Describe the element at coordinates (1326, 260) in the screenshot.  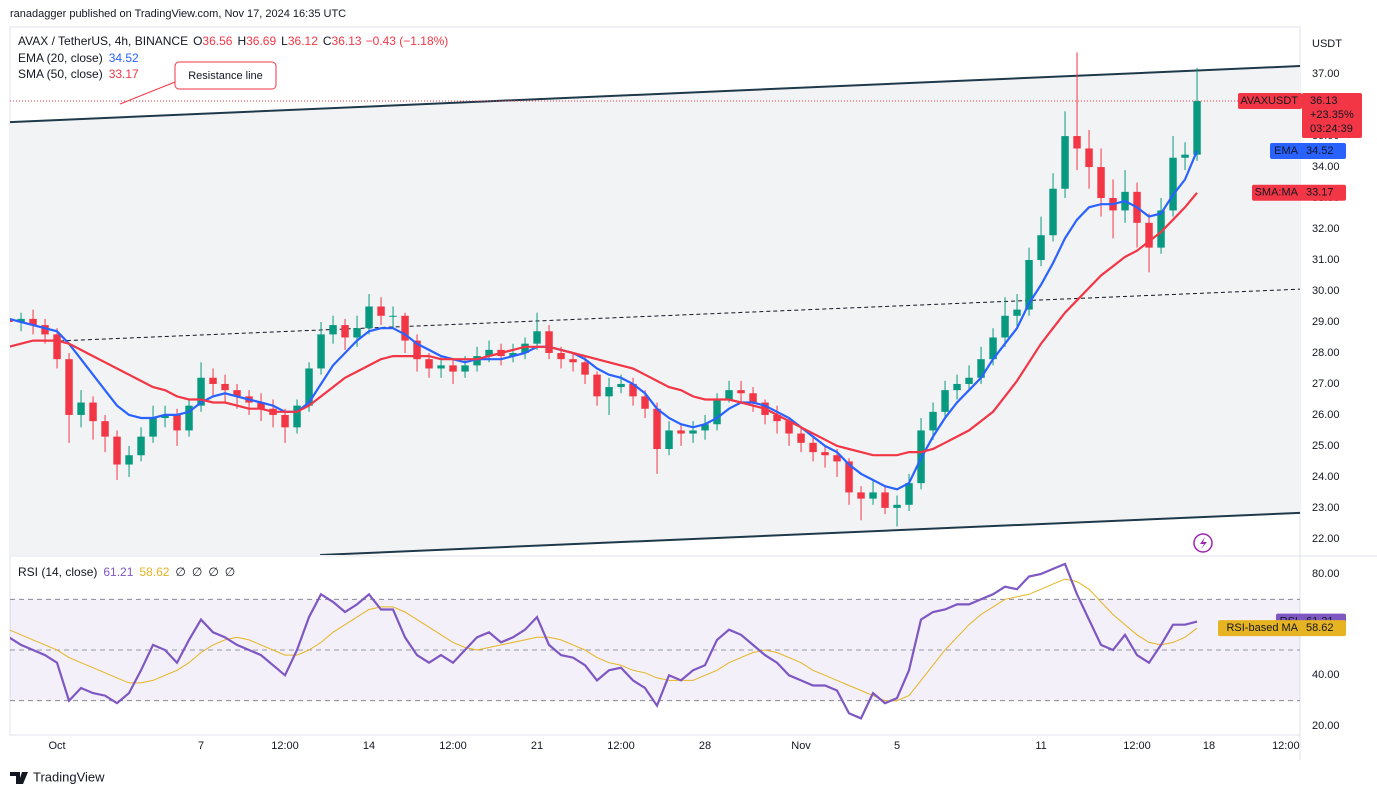
I see `y-tick-label: 31.00` at that location.